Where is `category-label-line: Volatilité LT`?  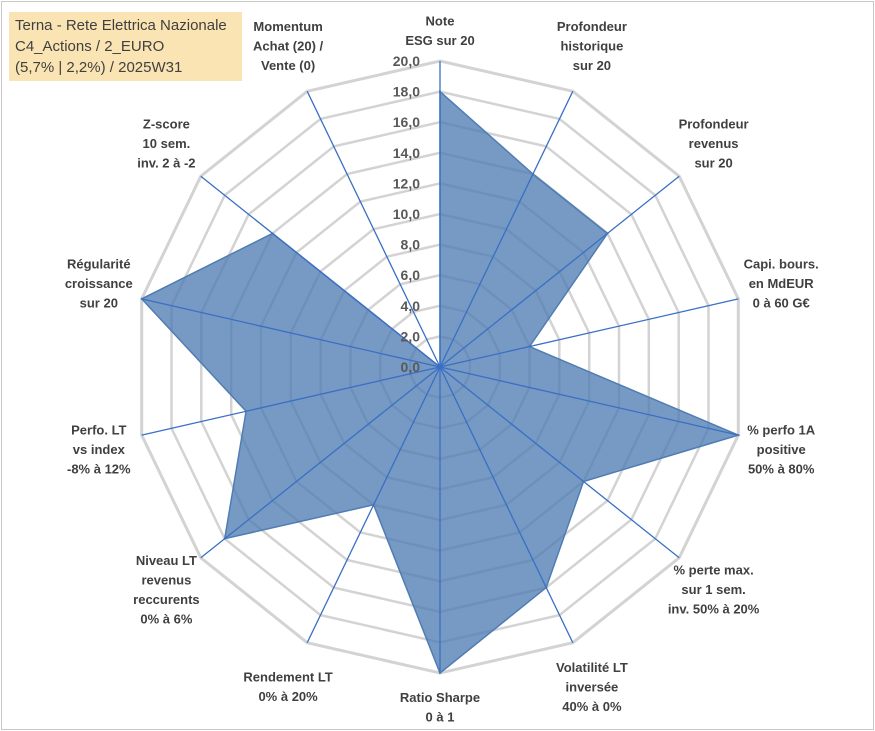
category-label-line: Volatilité LT is located at coordinates (592, 667).